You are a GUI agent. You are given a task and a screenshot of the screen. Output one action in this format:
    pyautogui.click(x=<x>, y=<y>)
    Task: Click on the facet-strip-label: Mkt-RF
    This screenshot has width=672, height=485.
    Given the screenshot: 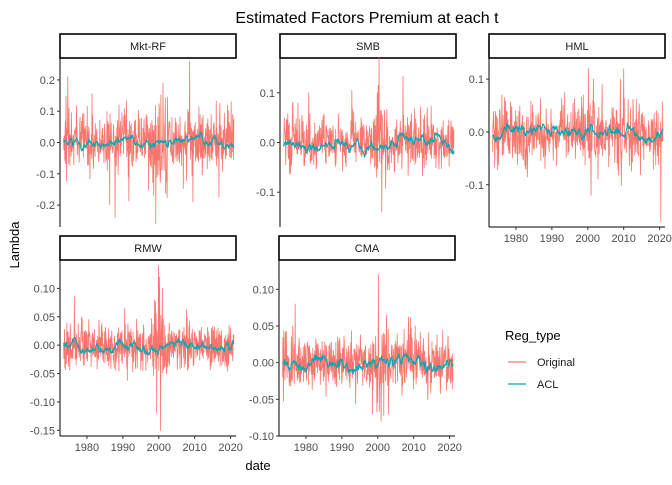 What is the action you would take?
    pyautogui.click(x=148, y=47)
    